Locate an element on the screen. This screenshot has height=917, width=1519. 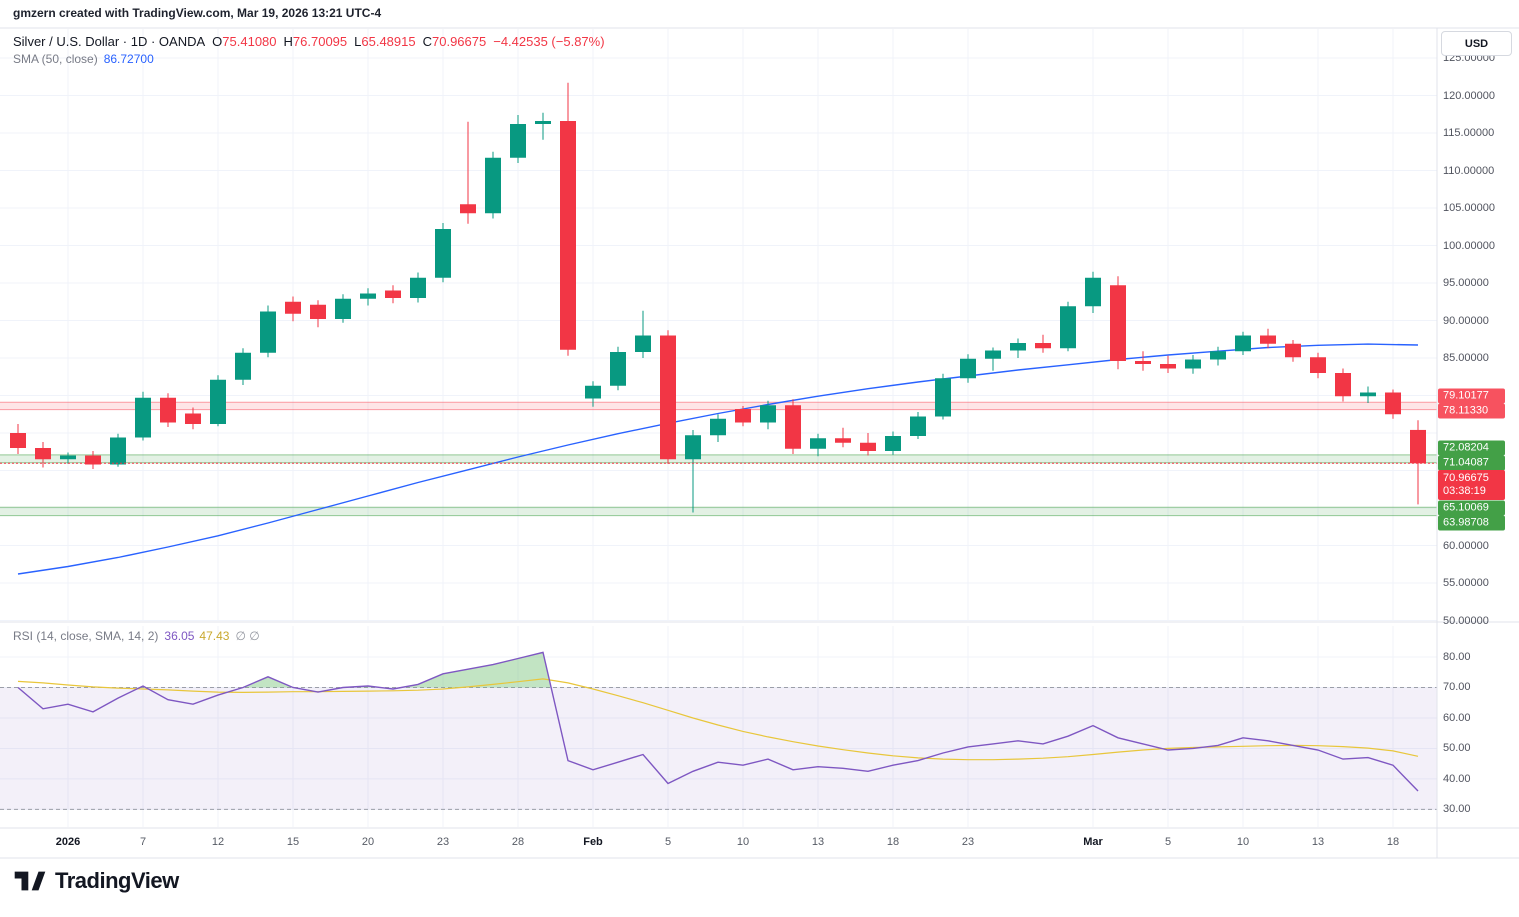
rsi-ma-value: 47.43 is located at coordinates (214, 636).